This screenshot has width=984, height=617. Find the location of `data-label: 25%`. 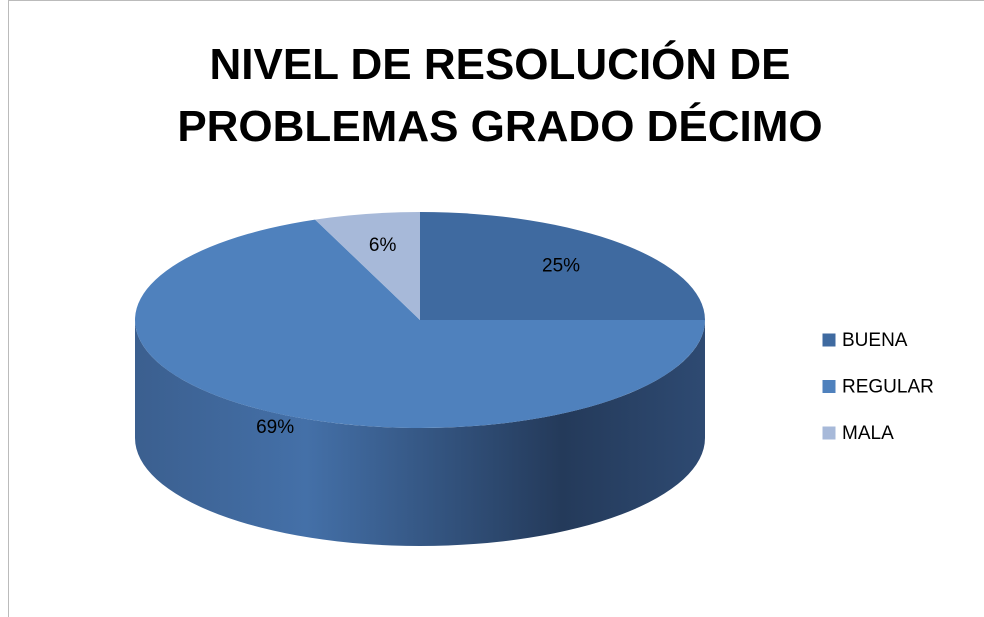

data-label: 25% is located at coordinates (561, 266).